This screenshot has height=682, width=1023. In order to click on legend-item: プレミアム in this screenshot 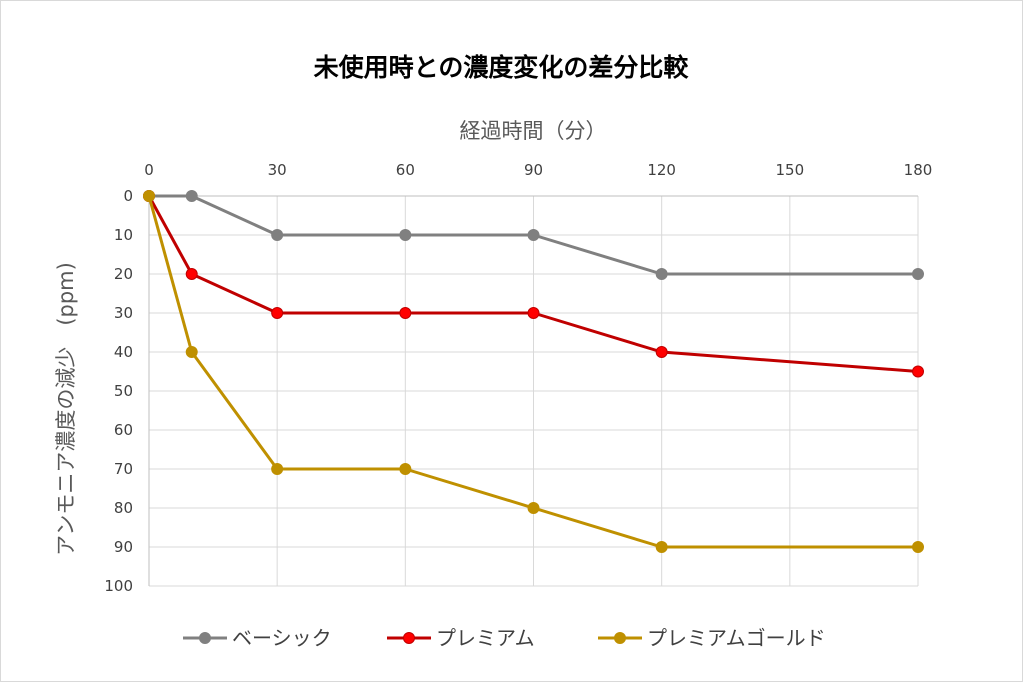, I will do `click(461, 638)`.